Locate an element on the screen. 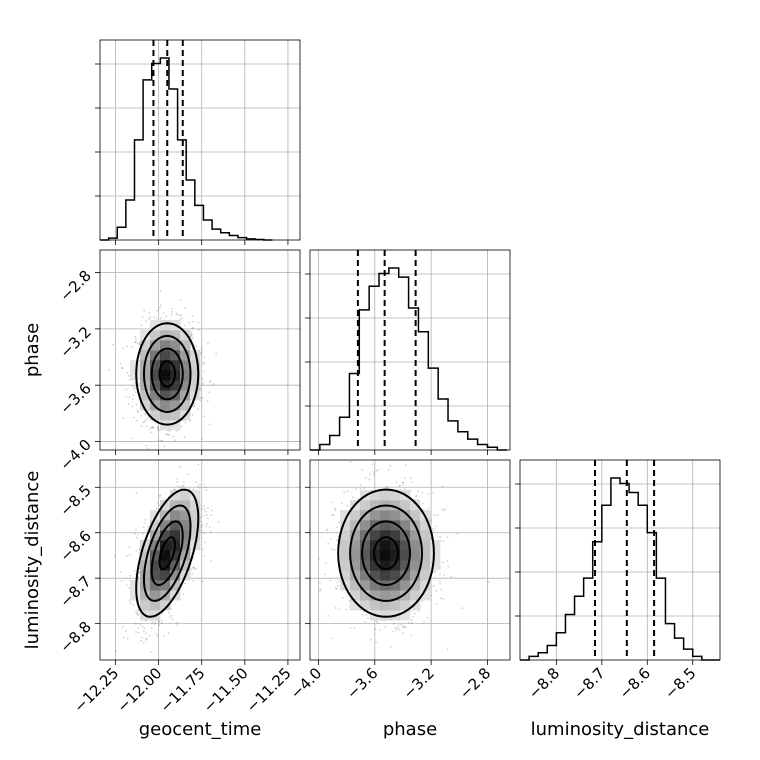 This screenshot has width=760, height=760. histogram-luminosity-distance is located at coordinates (620, 569).